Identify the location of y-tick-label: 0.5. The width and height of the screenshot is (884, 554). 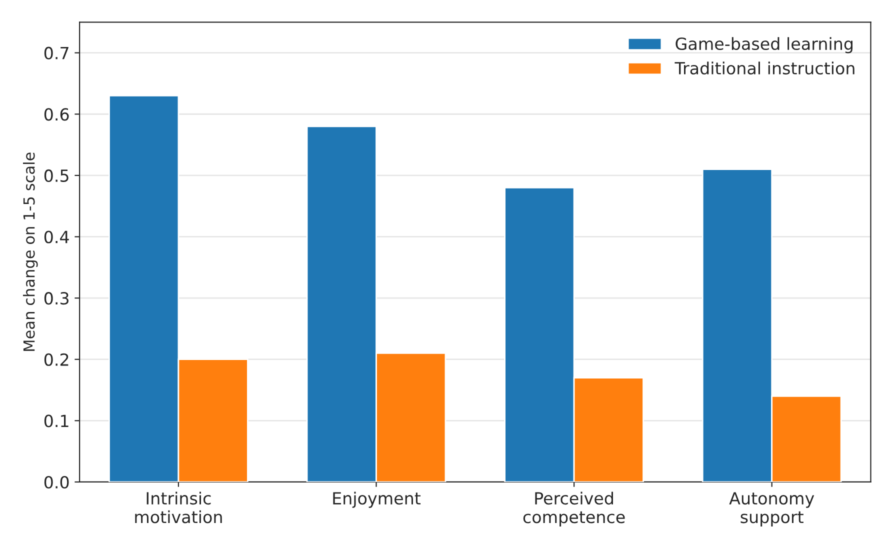
(56, 175).